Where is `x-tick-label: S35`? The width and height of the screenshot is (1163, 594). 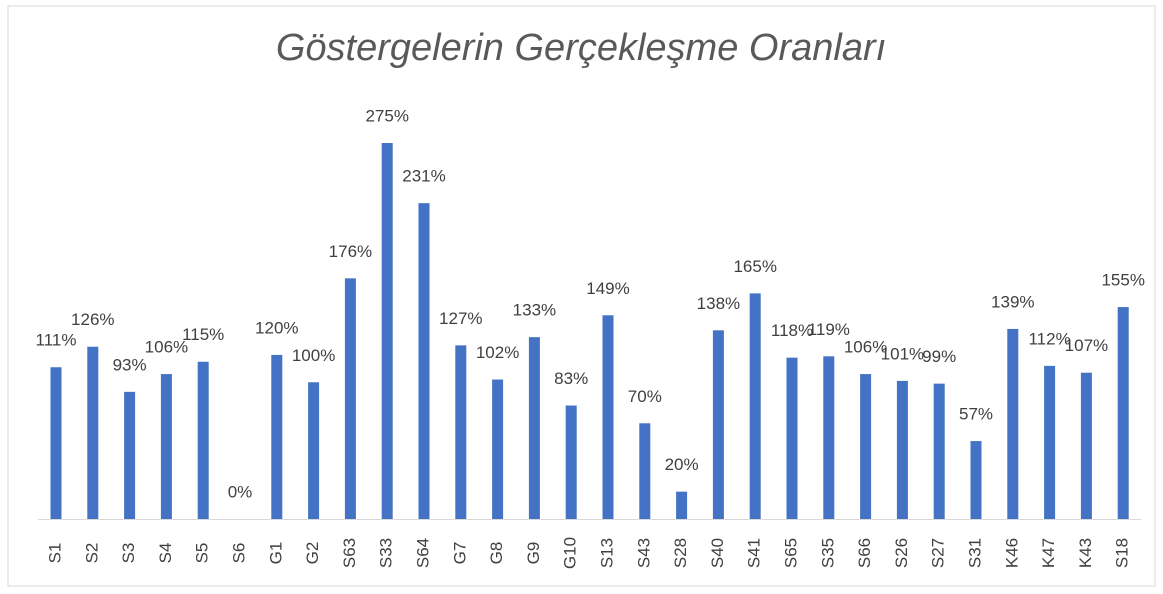
x-tick-label: S35 is located at coordinates (827, 553).